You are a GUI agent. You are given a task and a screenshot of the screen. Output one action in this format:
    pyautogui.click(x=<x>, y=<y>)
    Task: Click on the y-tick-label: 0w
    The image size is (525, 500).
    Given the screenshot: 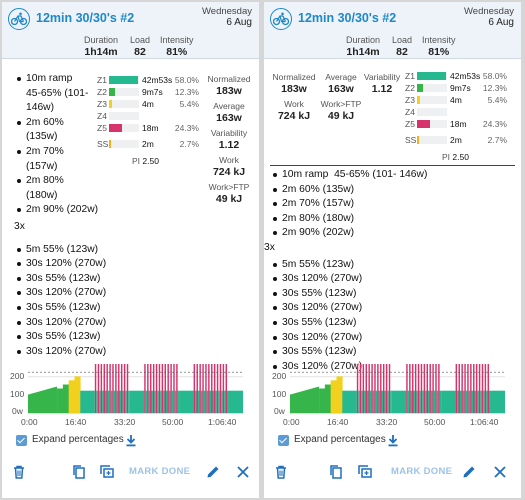 What is the action you would take?
    pyautogui.click(x=17, y=411)
    